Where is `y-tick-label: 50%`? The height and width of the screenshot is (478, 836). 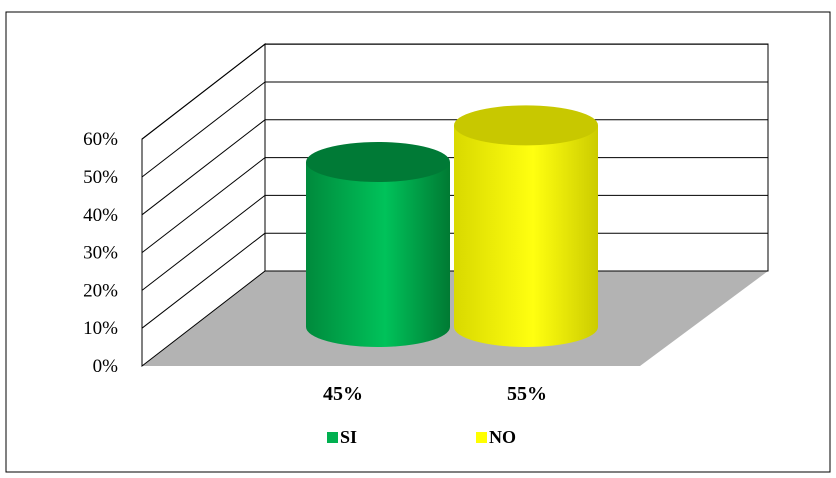 y-tick-label: 50% is located at coordinates (100, 177).